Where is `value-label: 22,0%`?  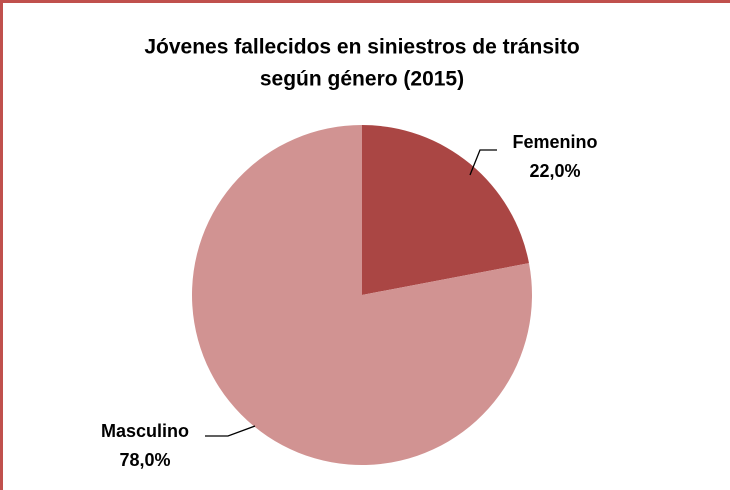 value-label: 22,0% is located at coordinates (554, 171).